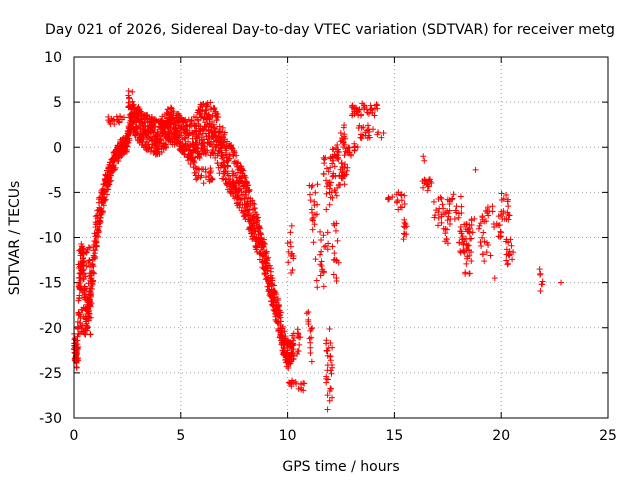  What do you see at coordinates (50, 419) in the screenshot?
I see `y-tick-label: -30` at bounding box center [50, 419].